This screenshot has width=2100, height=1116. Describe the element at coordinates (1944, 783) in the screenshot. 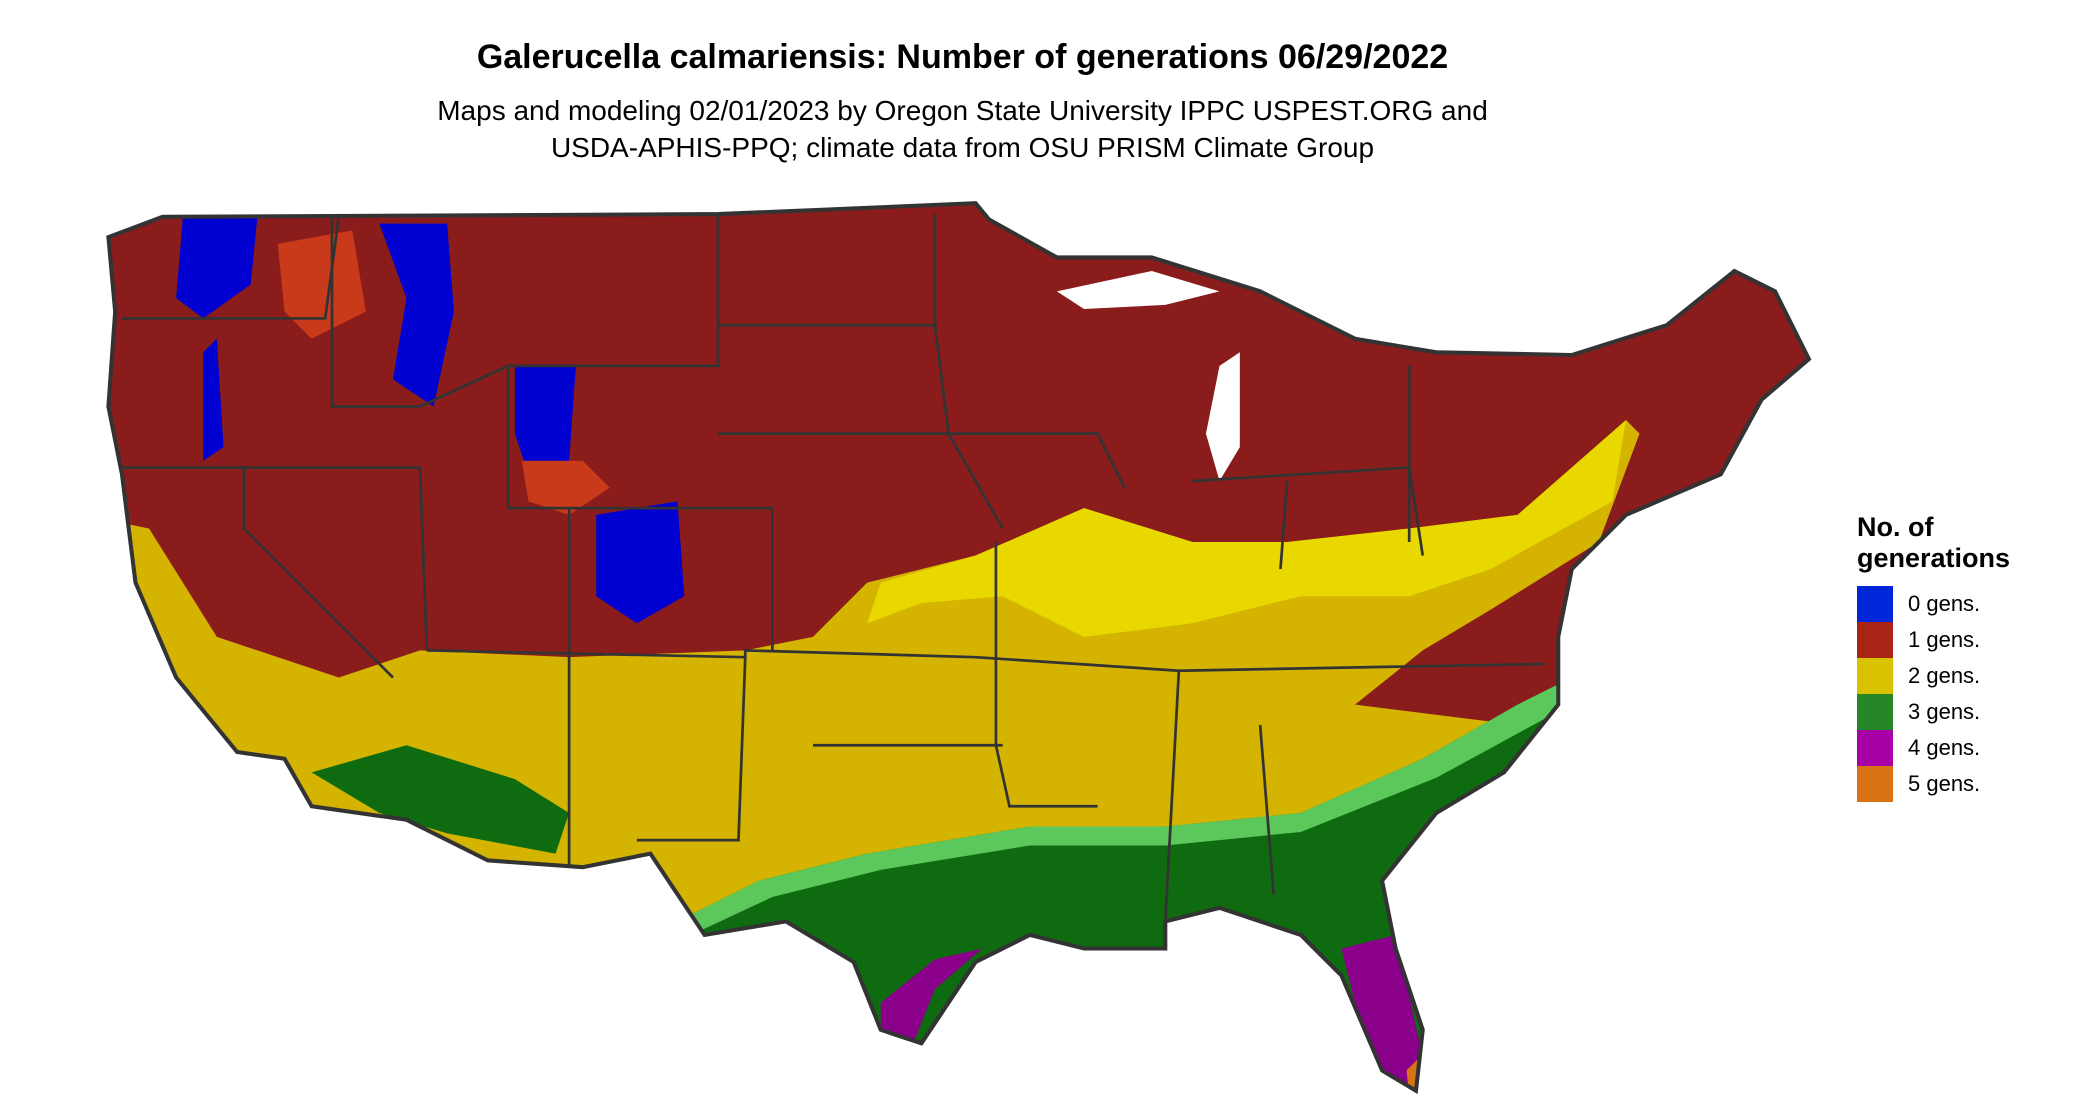

I see `legend-label: 5 gens.` at that location.